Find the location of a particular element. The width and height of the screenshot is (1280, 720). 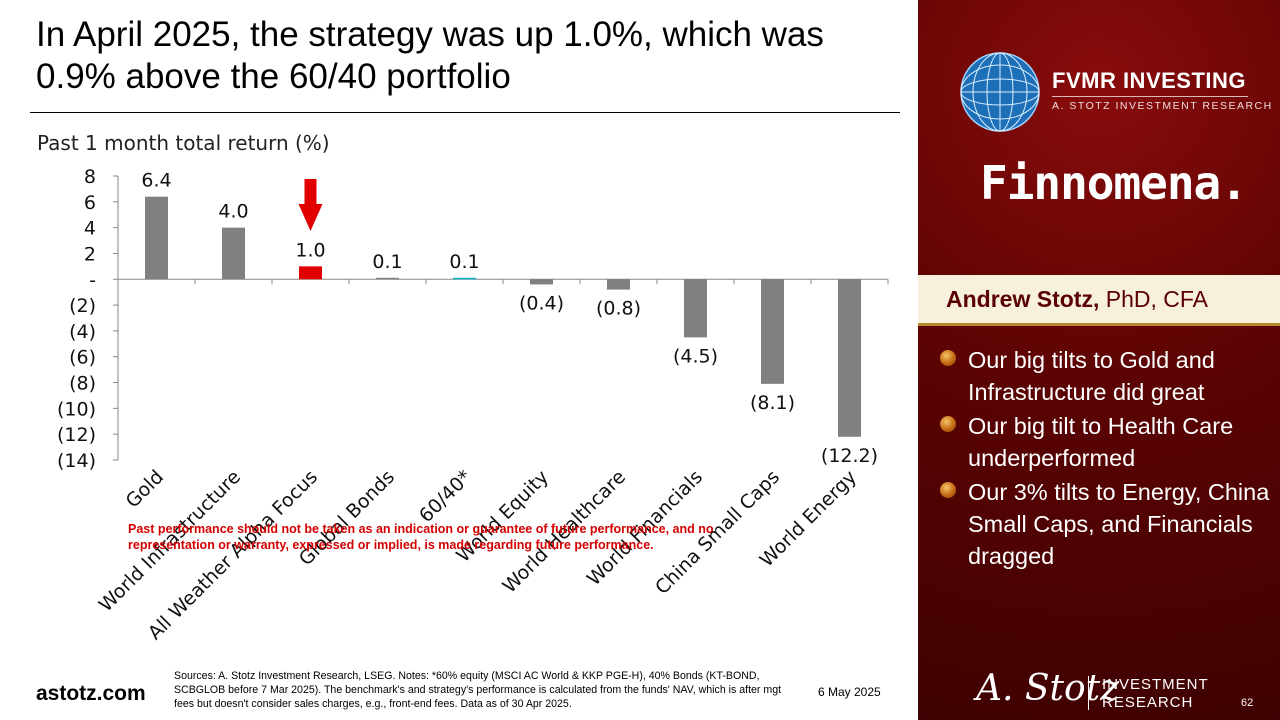

data-label: (12.2) is located at coordinates (849, 456).